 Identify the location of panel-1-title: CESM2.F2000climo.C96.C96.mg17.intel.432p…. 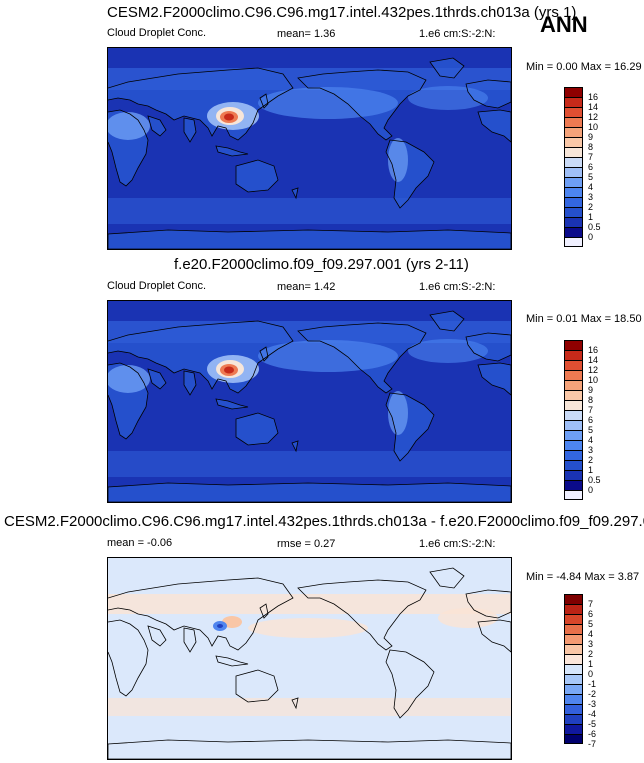
(342, 12).